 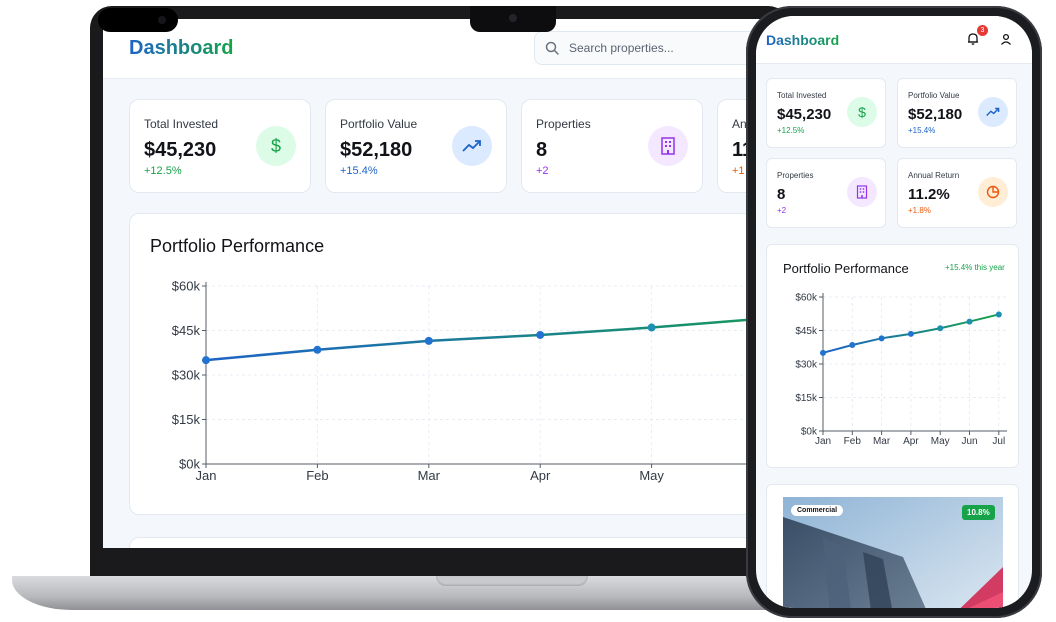 I want to click on pie-chart-icon, so click(x=993, y=192).